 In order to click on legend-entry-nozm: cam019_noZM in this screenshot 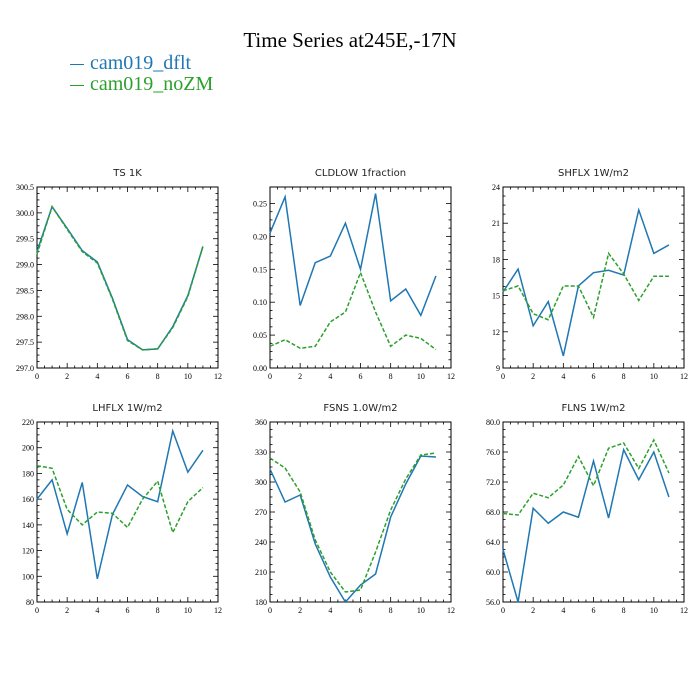, I will do `click(141, 84)`.